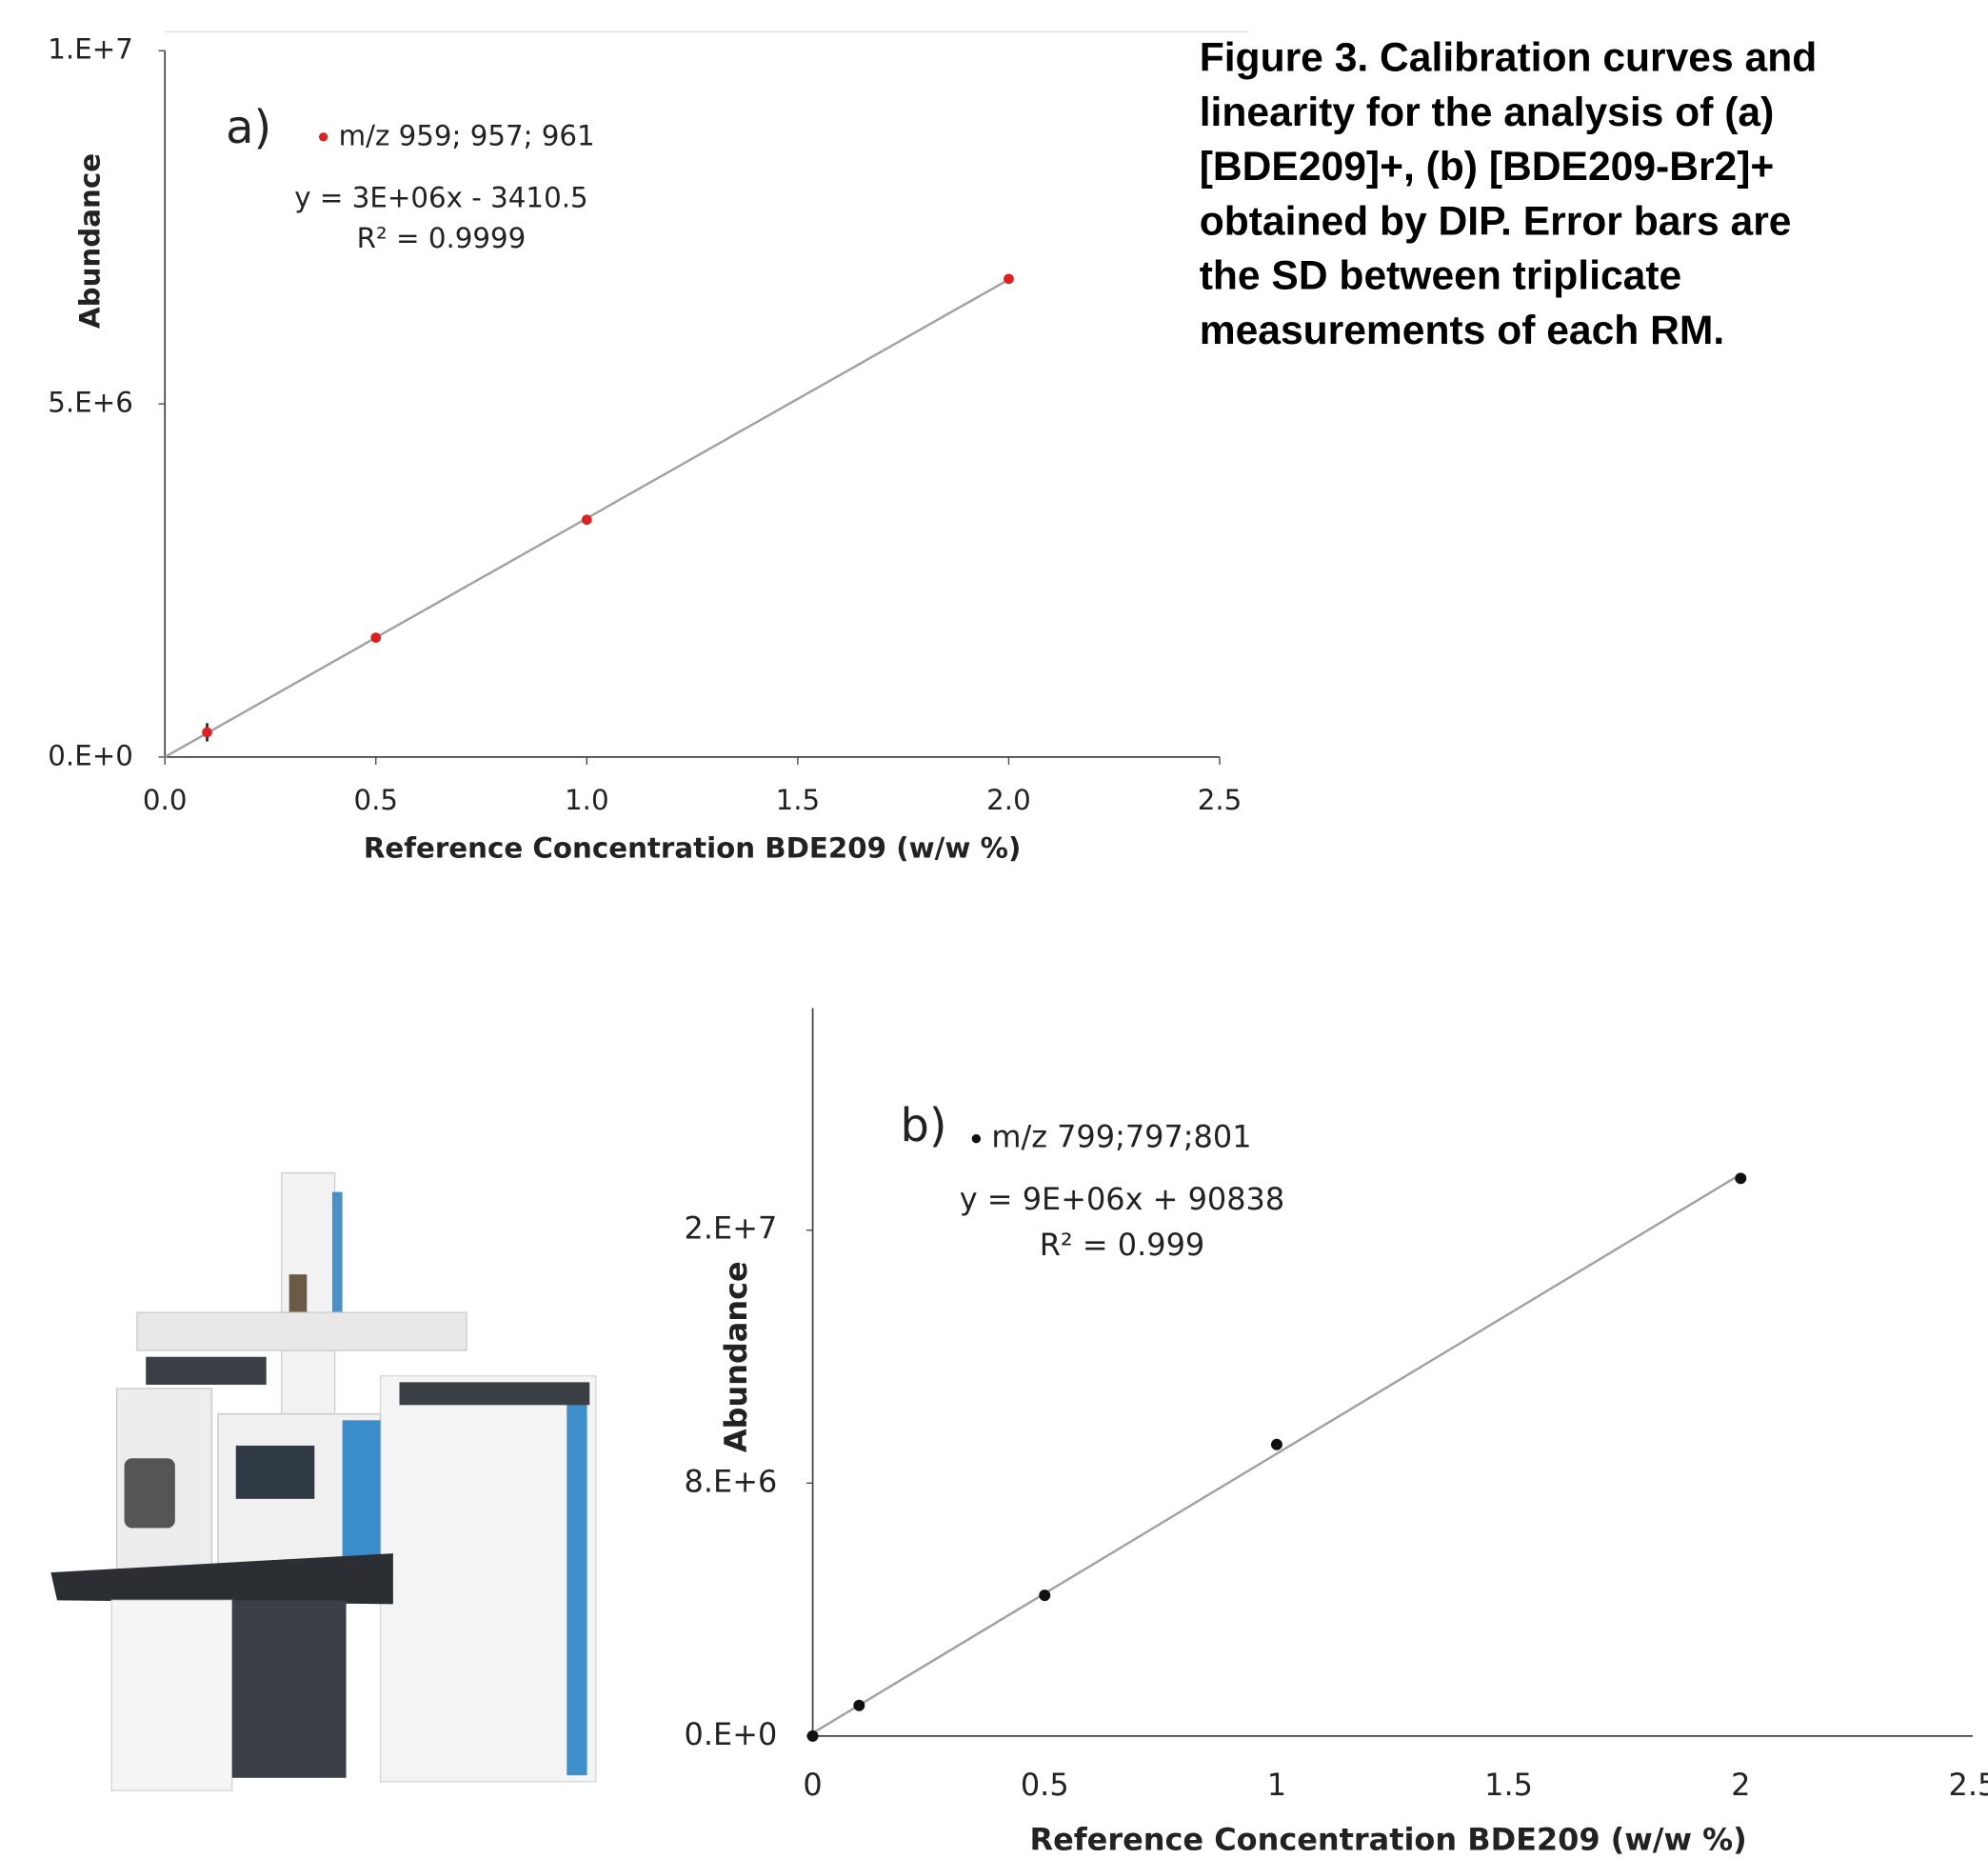  What do you see at coordinates (91, 50) in the screenshot?
I see `y-tick-label: 1.E+7` at bounding box center [91, 50].